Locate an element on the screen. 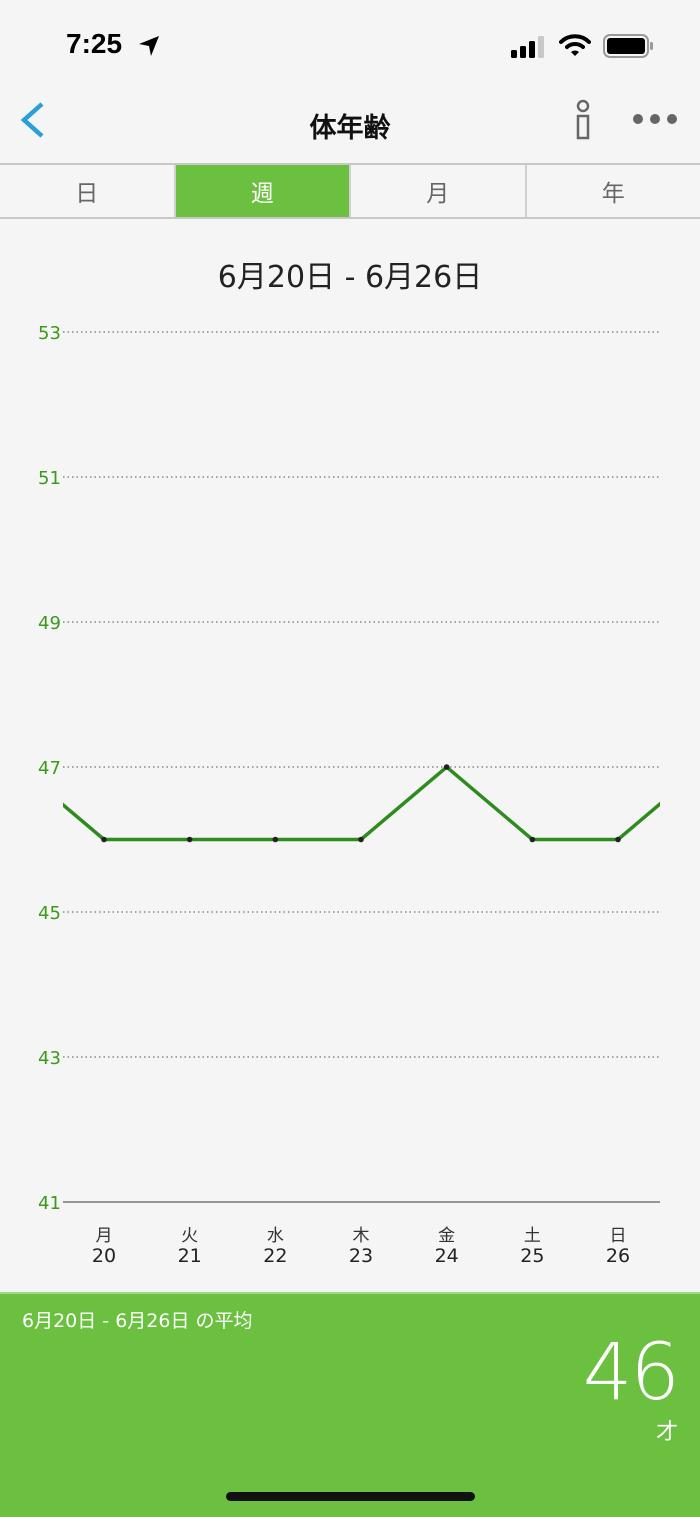 The width and height of the screenshot is (700, 1517). y-tick-label: 47 is located at coordinates (49, 768).